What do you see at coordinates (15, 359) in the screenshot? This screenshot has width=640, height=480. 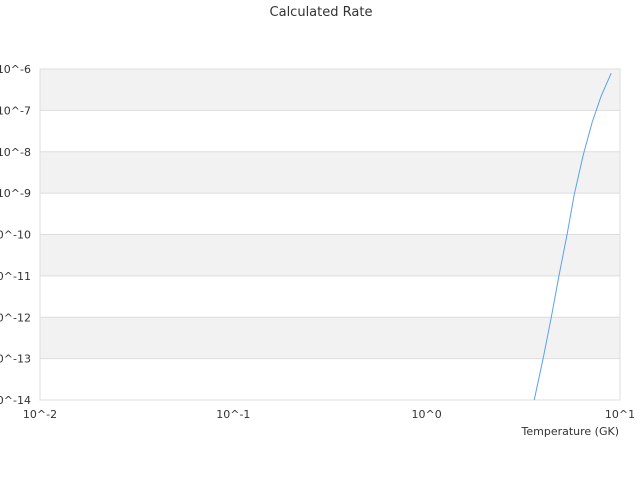 I see `y-tick-label: 10^-13` at bounding box center [15, 359].